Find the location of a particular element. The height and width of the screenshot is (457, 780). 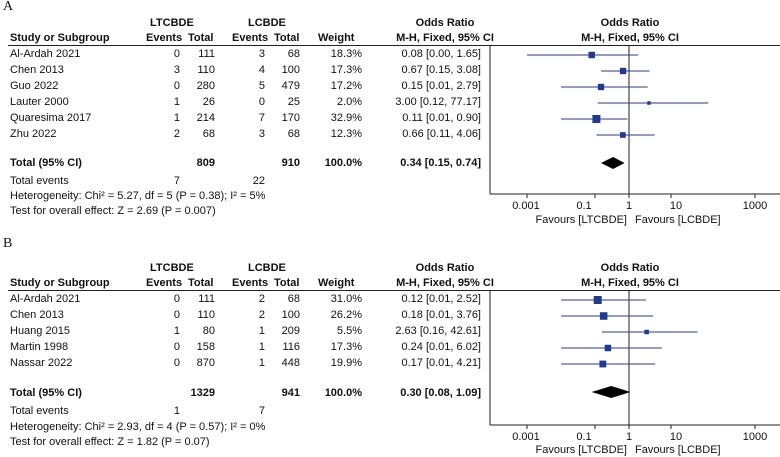

weight-value: 2.0% is located at coordinates (349, 102).